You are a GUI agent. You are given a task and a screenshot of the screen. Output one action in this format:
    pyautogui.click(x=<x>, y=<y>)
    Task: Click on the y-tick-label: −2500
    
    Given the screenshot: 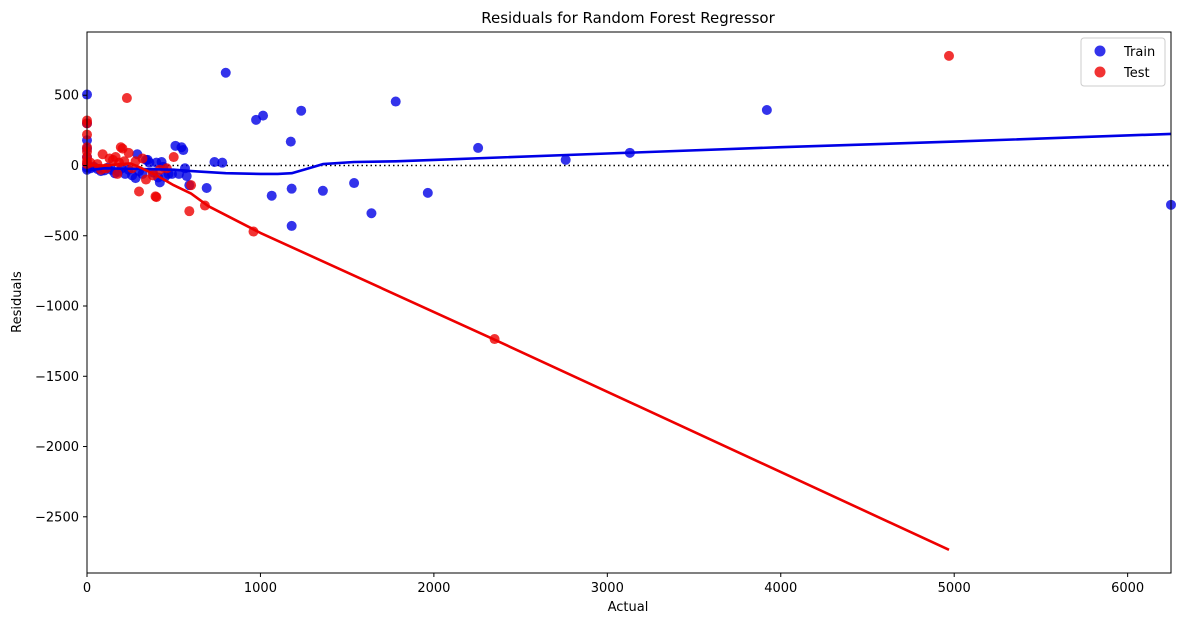 What is the action you would take?
    pyautogui.click(x=57, y=517)
    